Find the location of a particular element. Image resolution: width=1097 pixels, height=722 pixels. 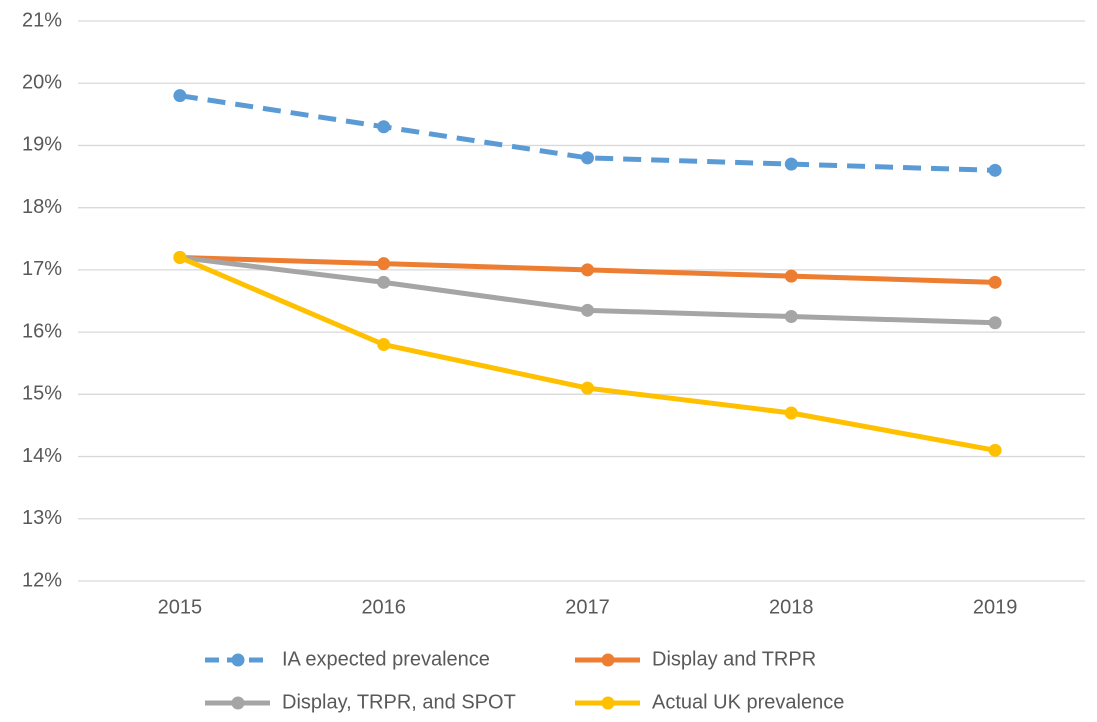

x-tick-label: 2019 is located at coordinates (995, 607).